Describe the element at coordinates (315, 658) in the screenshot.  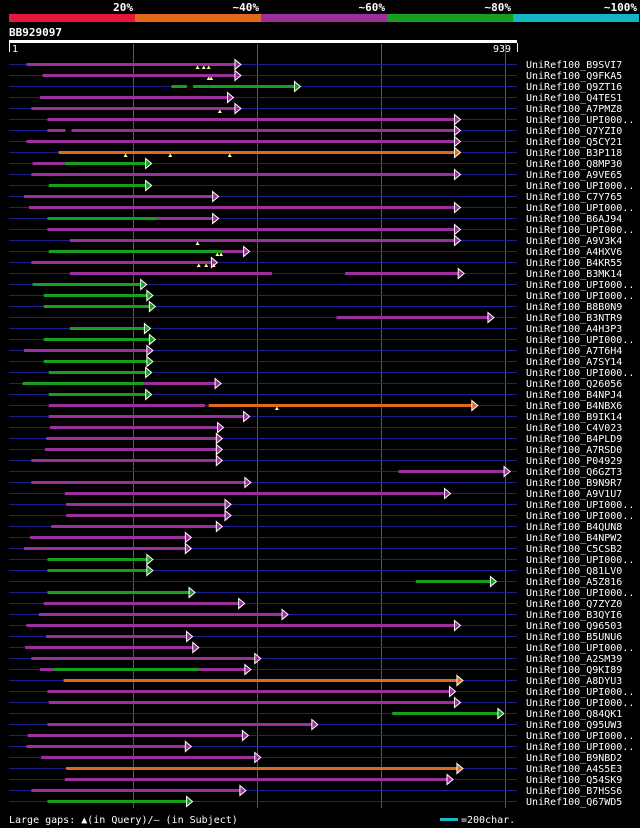
I see `hit-row: UniRef100_A2SM39` at that location.